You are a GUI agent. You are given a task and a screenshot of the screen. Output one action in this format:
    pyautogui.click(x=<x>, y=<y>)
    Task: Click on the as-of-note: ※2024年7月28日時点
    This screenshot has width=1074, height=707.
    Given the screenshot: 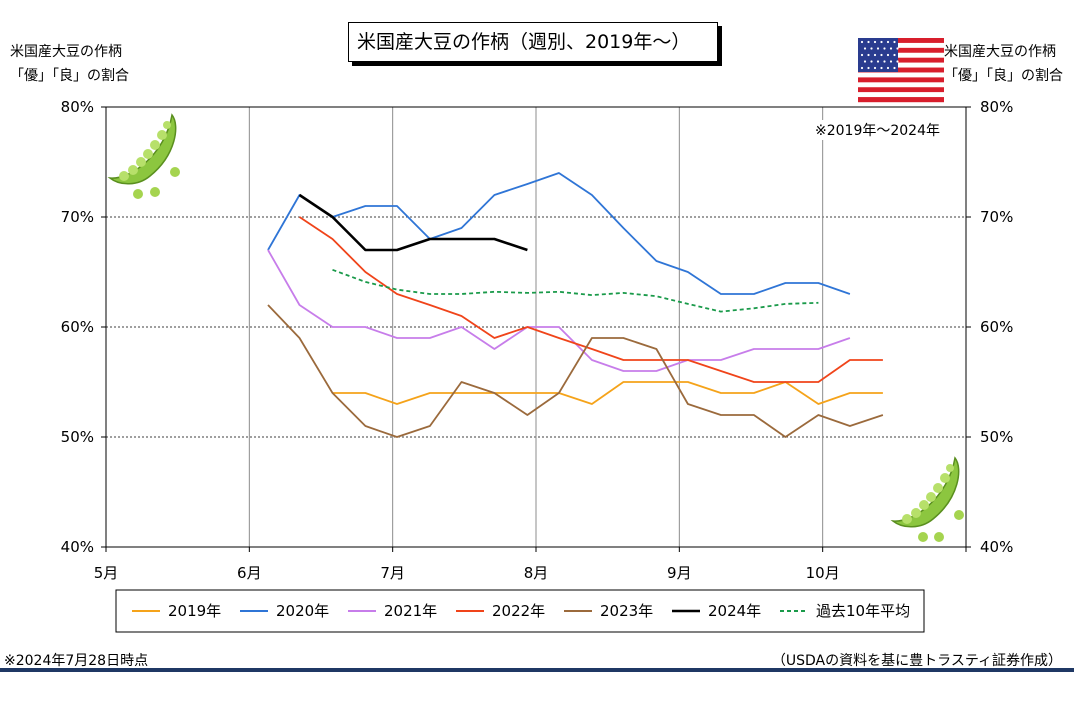 What is the action you would take?
    pyautogui.click(x=76, y=661)
    